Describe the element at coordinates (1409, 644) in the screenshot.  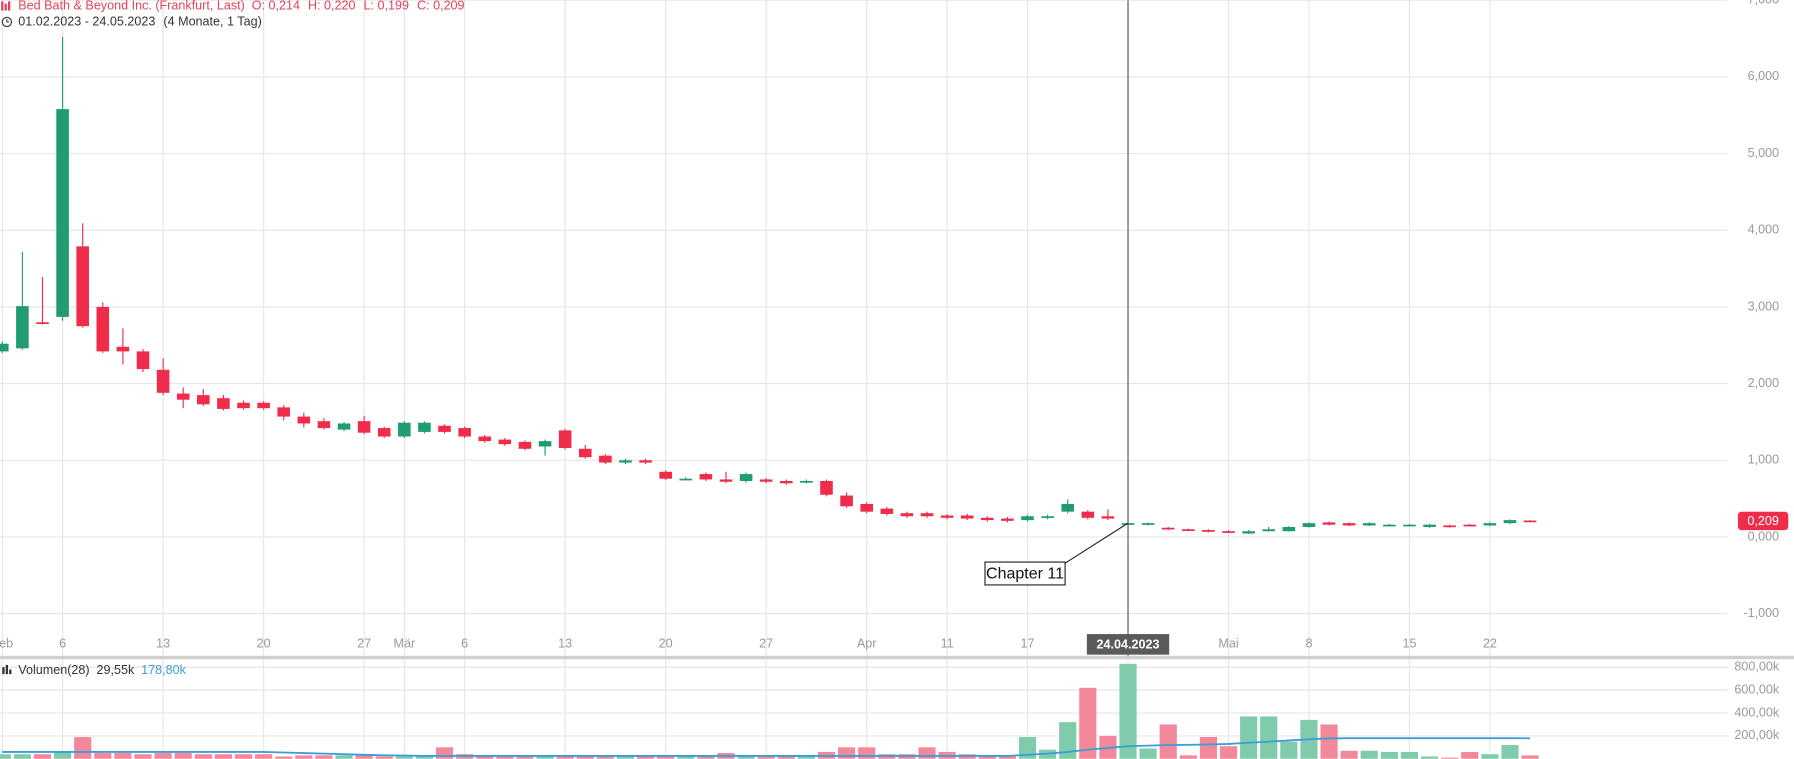
I see `x-tick-label: 15` at that location.